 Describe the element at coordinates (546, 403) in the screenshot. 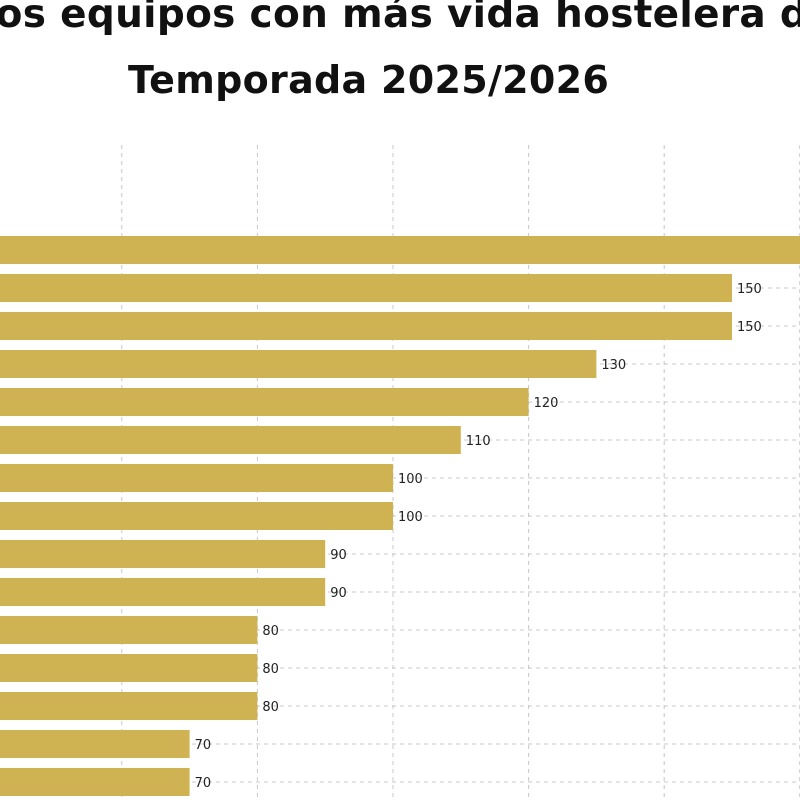

I see `bar-value-label: 120` at that location.